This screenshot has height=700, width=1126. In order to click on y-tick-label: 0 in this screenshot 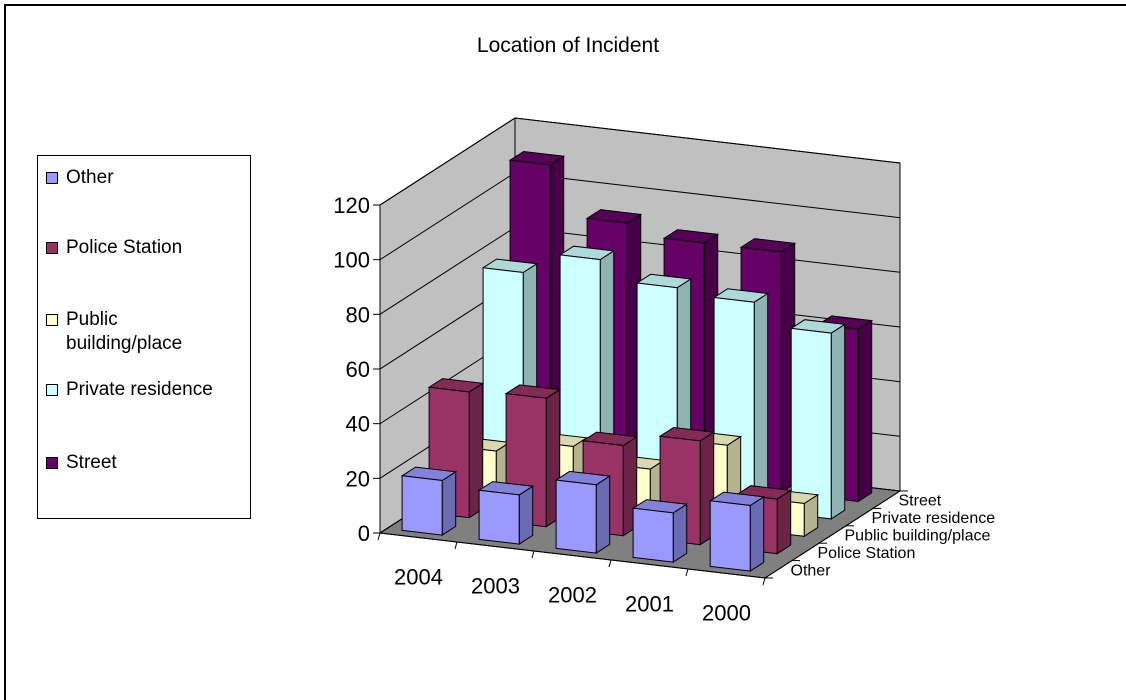, I will do `click(364, 533)`.